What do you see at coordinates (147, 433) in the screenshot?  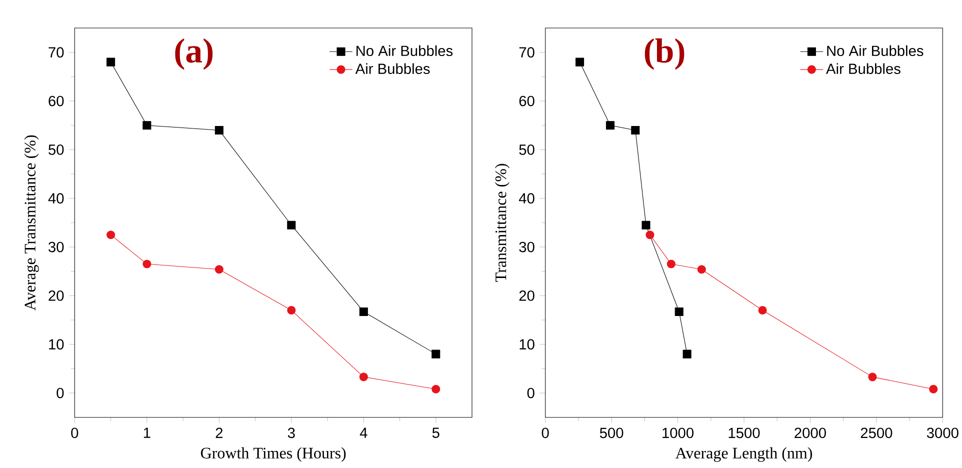 I see `x-tick-label: 1` at bounding box center [147, 433].